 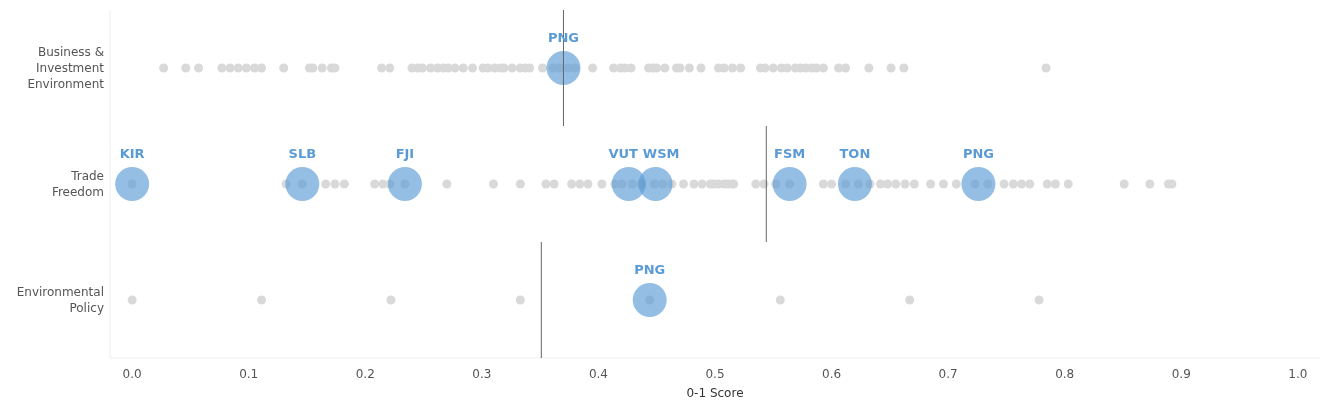 What do you see at coordinates (482, 374) in the screenshot?
I see `x-tick-label: 0.3` at bounding box center [482, 374].